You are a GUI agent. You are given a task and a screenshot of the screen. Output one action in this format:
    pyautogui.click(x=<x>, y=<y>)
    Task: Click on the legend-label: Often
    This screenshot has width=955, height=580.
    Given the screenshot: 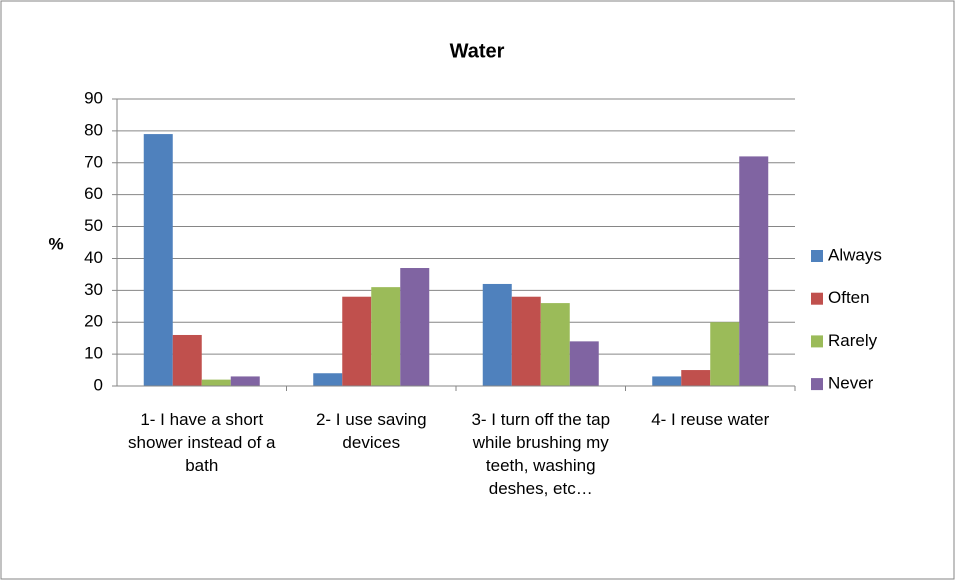 What is the action you would take?
    pyautogui.click(x=849, y=297)
    